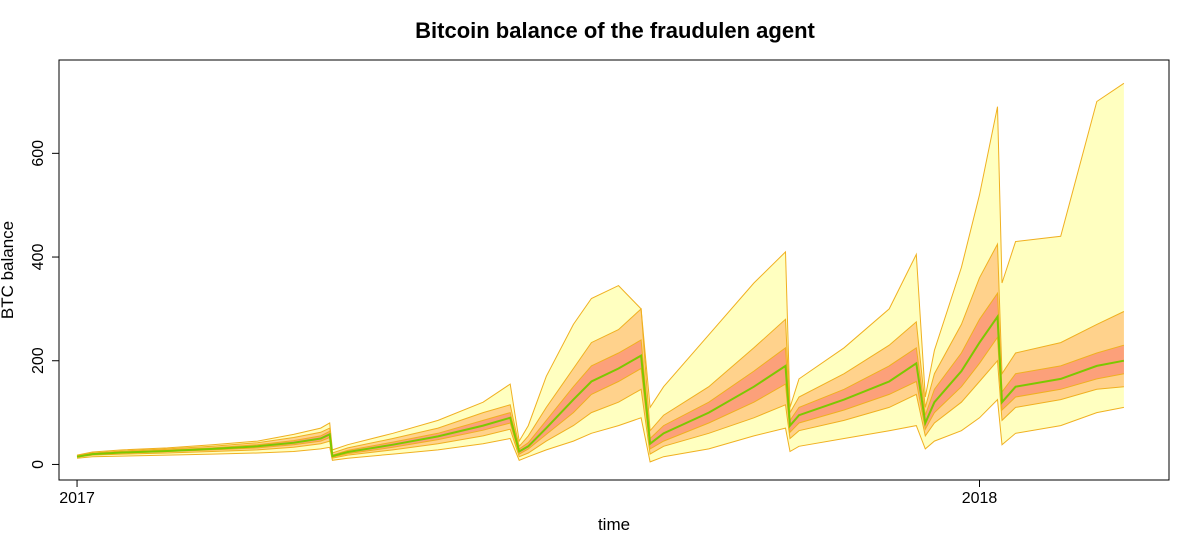  What do you see at coordinates (45, 304) in the screenshot?
I see `y-axis: 0 200 400 600` at bounding box center [45, 304].